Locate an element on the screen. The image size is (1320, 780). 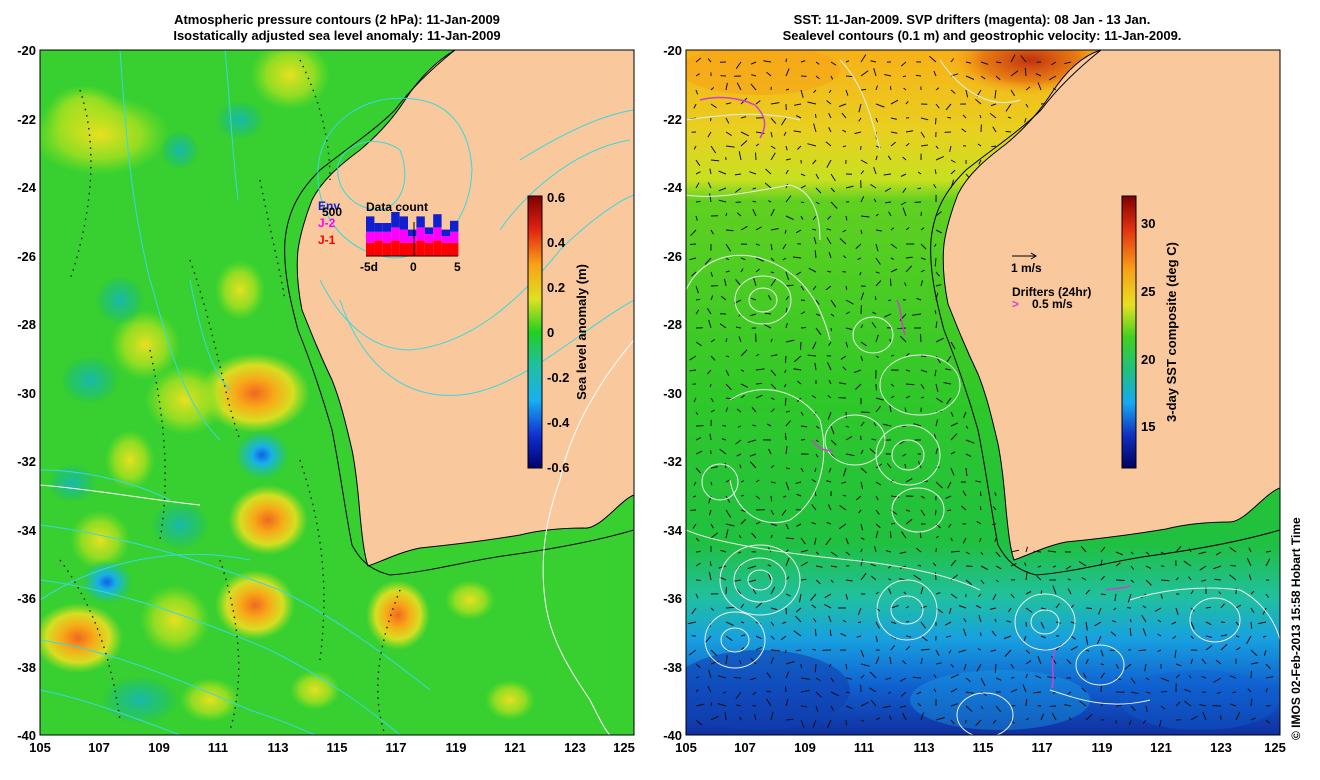
velocity-legend: 1 m/s Drifters (24hr) > 0.5 m/s is located at coordinates (1051, 281).